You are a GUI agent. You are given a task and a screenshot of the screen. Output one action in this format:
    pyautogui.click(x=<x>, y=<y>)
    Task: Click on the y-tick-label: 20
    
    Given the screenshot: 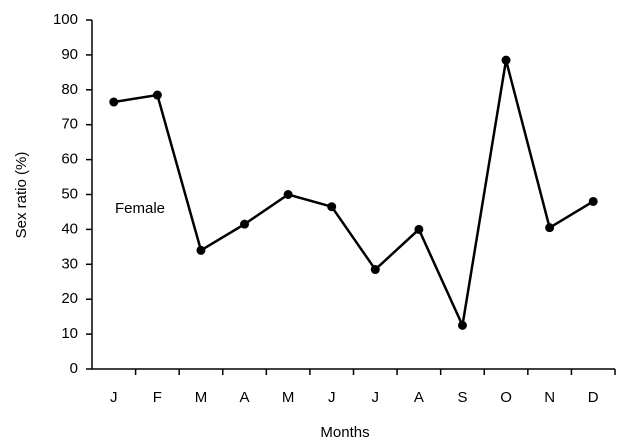 What is the action you would take?
    pyautogui.click(x=69, y=298)
    